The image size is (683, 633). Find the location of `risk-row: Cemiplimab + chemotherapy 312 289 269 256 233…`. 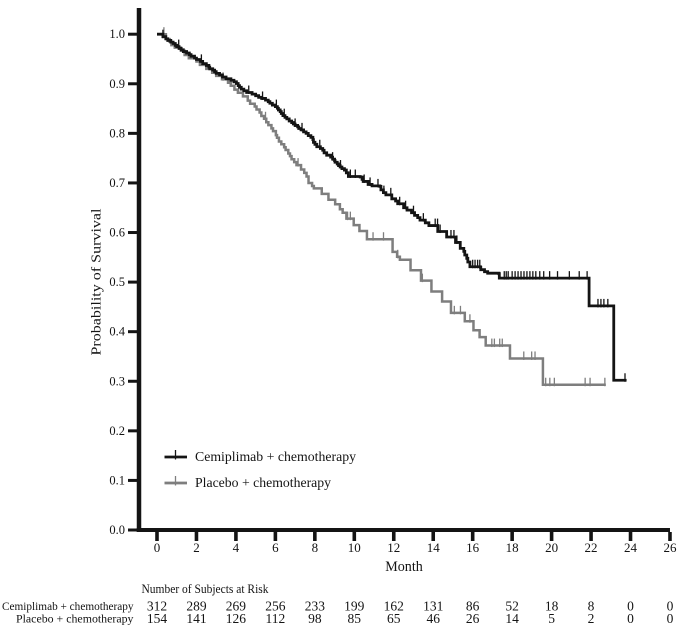

risk-row: Cemiplimab + chemotherapy 312 289 269 256 233… is located at coordinates (338, 606).